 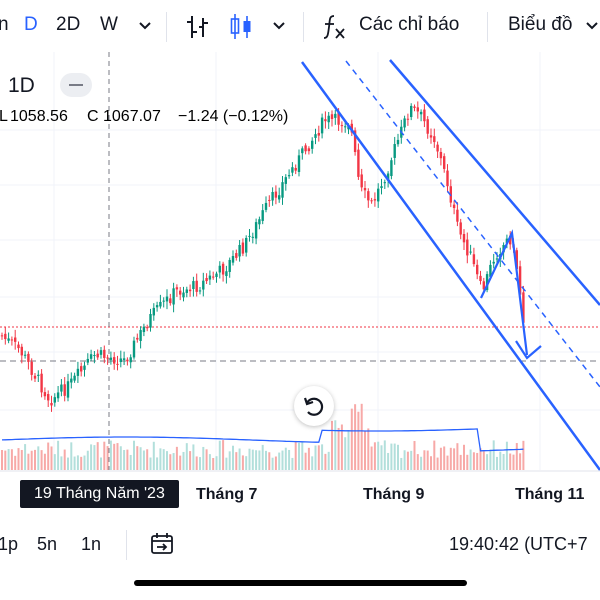 What do you see at coordinates (540, 24) in the screenshot?
I see `chart-type-button: Biểu đồ` at bounding box center [540, 24].